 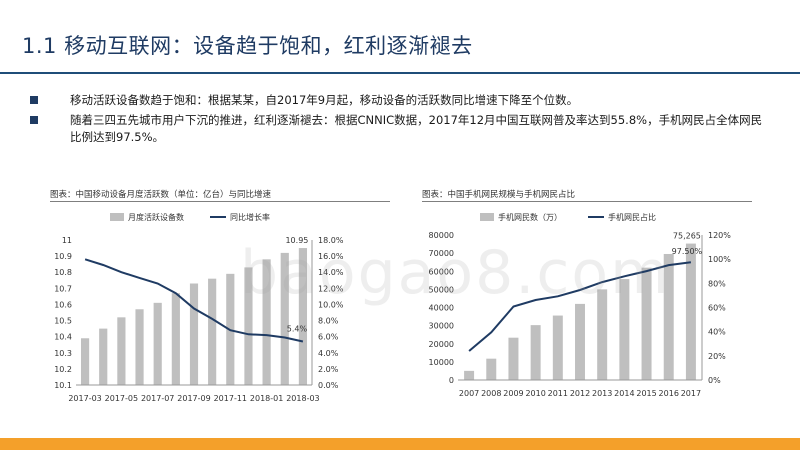 I want to click on right-chart-ytick-right: 80%, so click(x=717, y=283).